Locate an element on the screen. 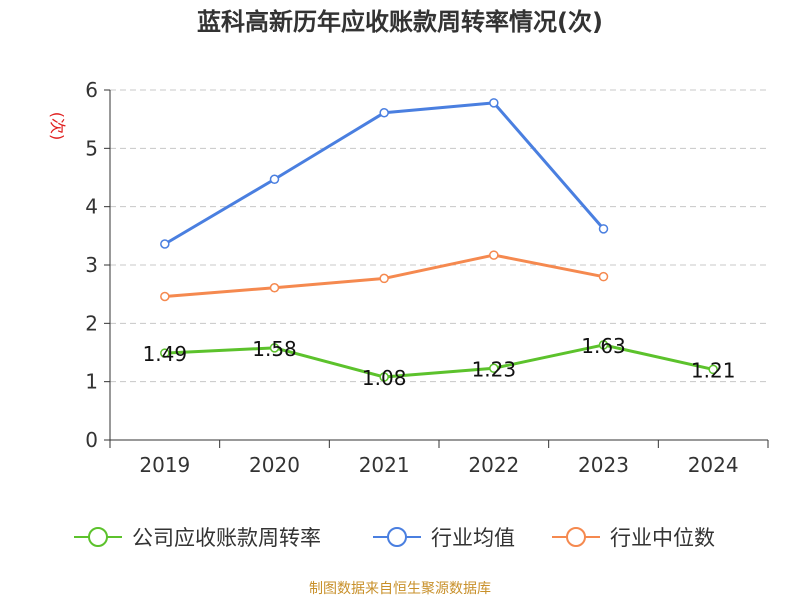  data-label: 1.63 is located at coordinates (603, 346).